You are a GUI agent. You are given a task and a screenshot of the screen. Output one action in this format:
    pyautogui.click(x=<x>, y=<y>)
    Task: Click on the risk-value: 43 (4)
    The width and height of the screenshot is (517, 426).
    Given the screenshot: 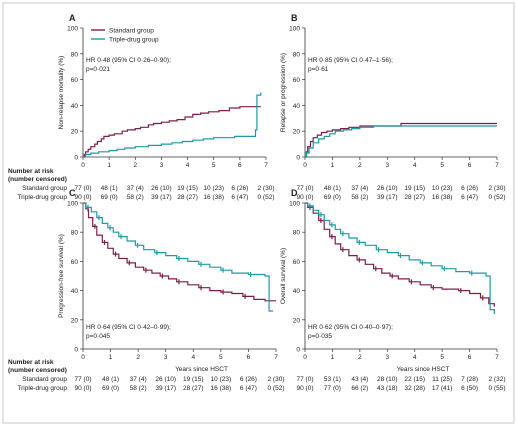 What is the action you would take?
    pyautogui.click(x=359, y=379)
    